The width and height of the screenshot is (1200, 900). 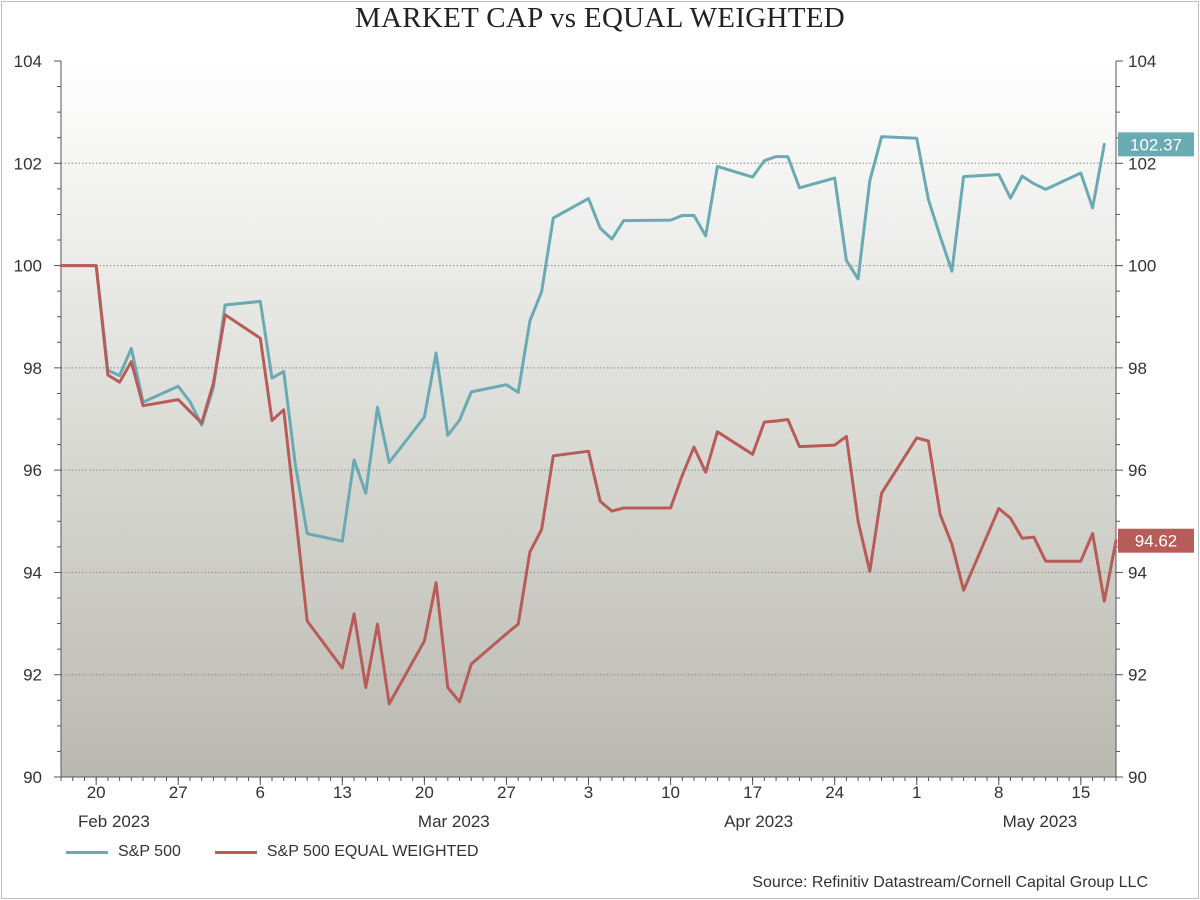 I want to click on y-tick-label-left: 100, so click(x=28, y=266).